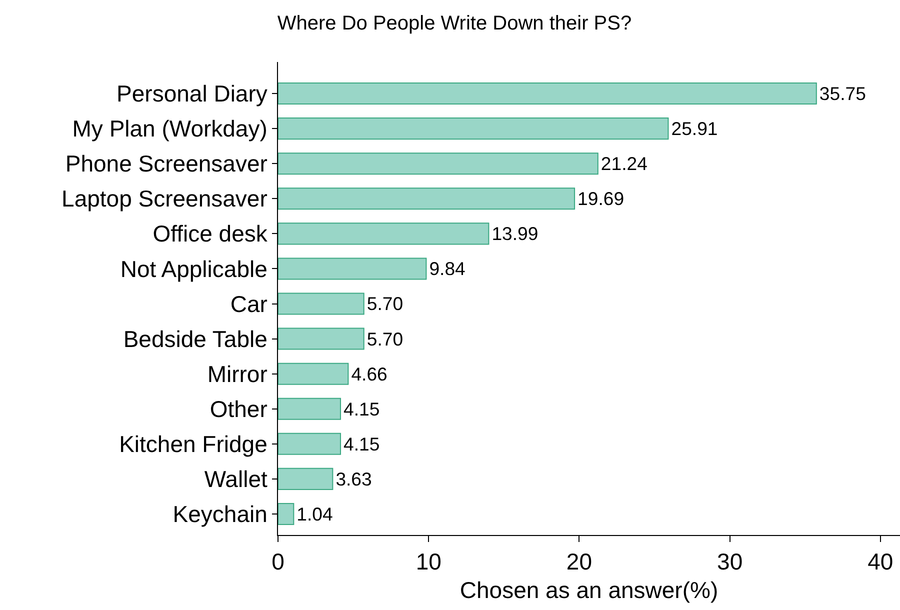 The height and width of the screenshot is (610, 900). Describe the element at coordinates (278, 561) in the screenshot. I see `x-tick-label: 0` at that location.